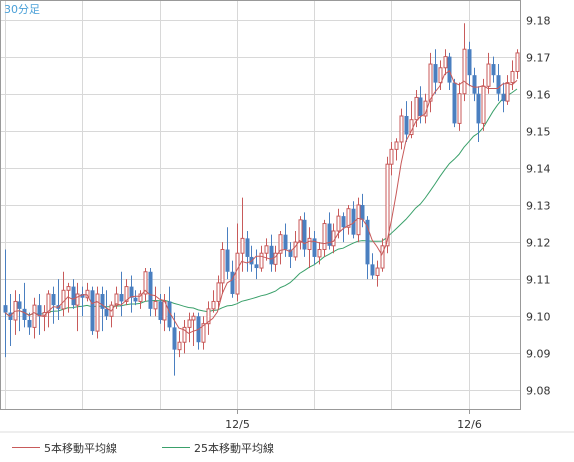 The image size is (574, 462). I want to click on y-tick-label: 9.08, so click(538, 391).